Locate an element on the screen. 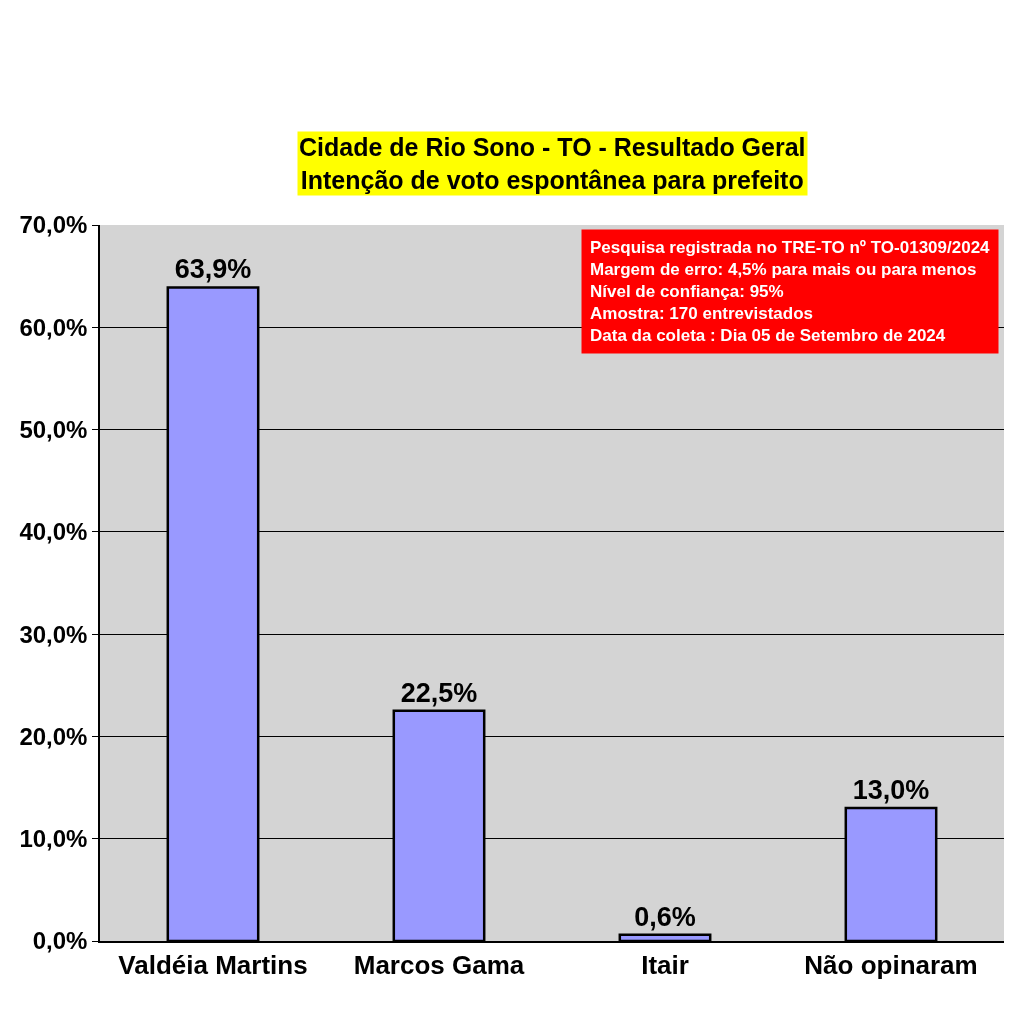 Image resolution: width=1024 pixels, height=1021 pixels. x-tick-label: Itair is located at coordinates (665, 964).